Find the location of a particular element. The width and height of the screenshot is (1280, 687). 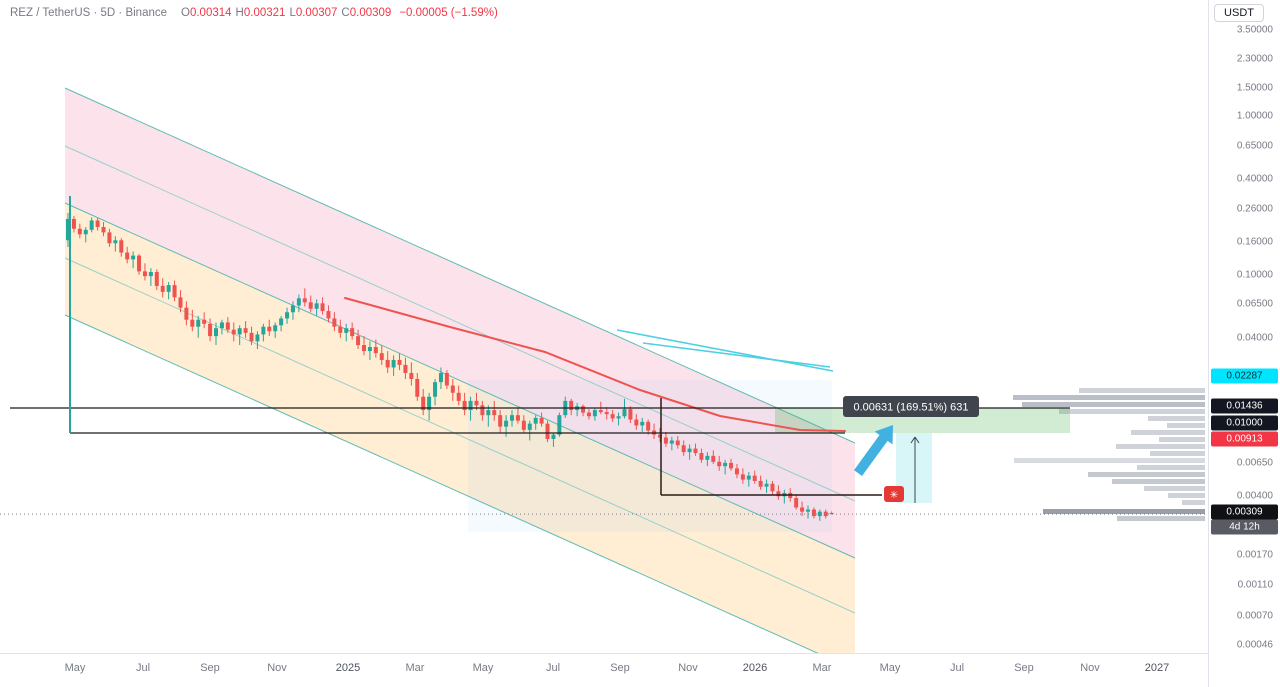

price-tick: 0.00170 is located at coordinates (1254, 555).